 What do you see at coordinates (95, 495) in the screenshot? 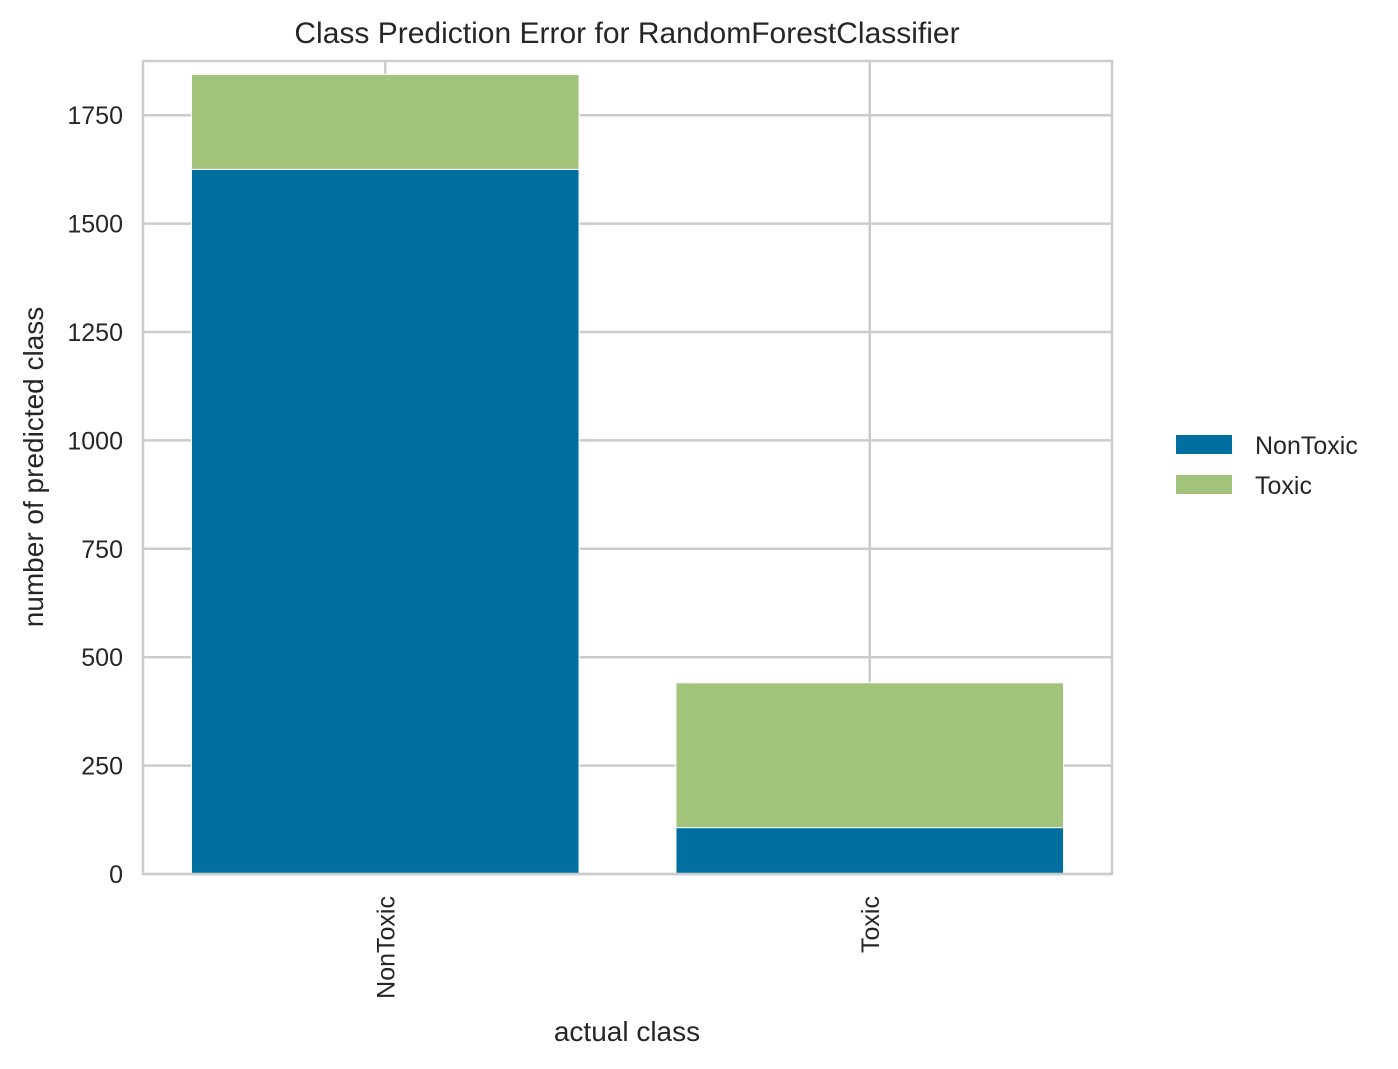
I see `y-axis-ticks: 0 250 500 750 1000 1250 1500 1750` at bounding box center [95, 495].